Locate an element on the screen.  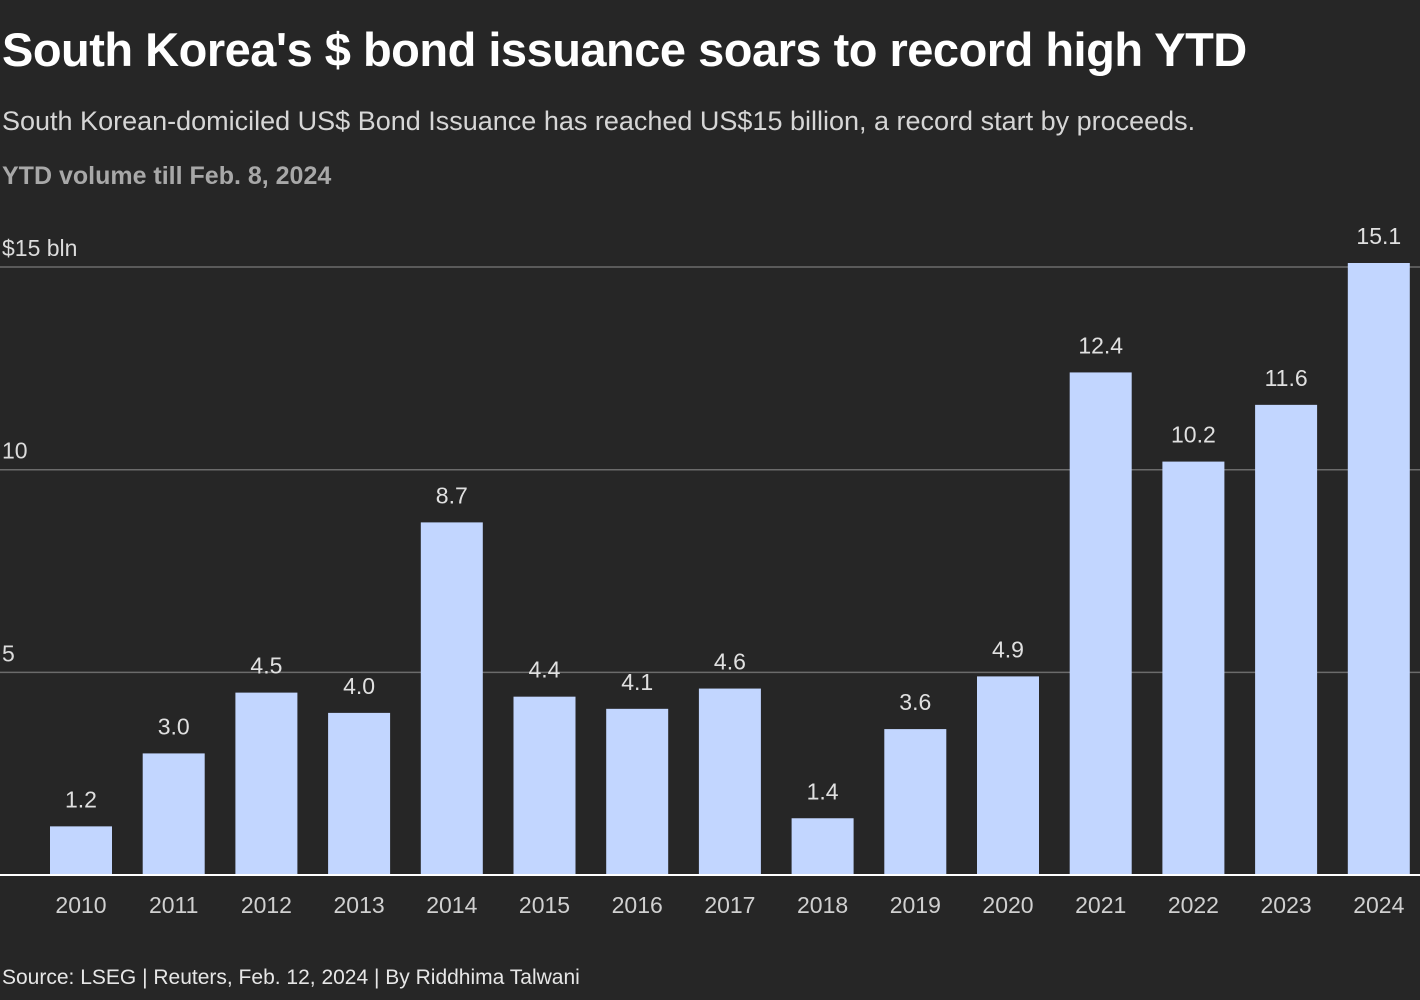
data-label-2023: 11.6 is located at coordinates (1286, 378).